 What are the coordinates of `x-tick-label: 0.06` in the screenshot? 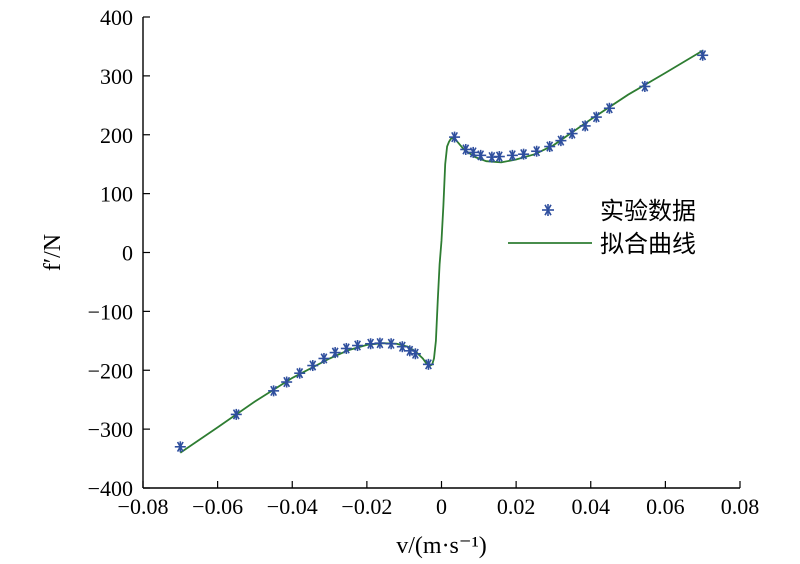 It's located at (665, 506).